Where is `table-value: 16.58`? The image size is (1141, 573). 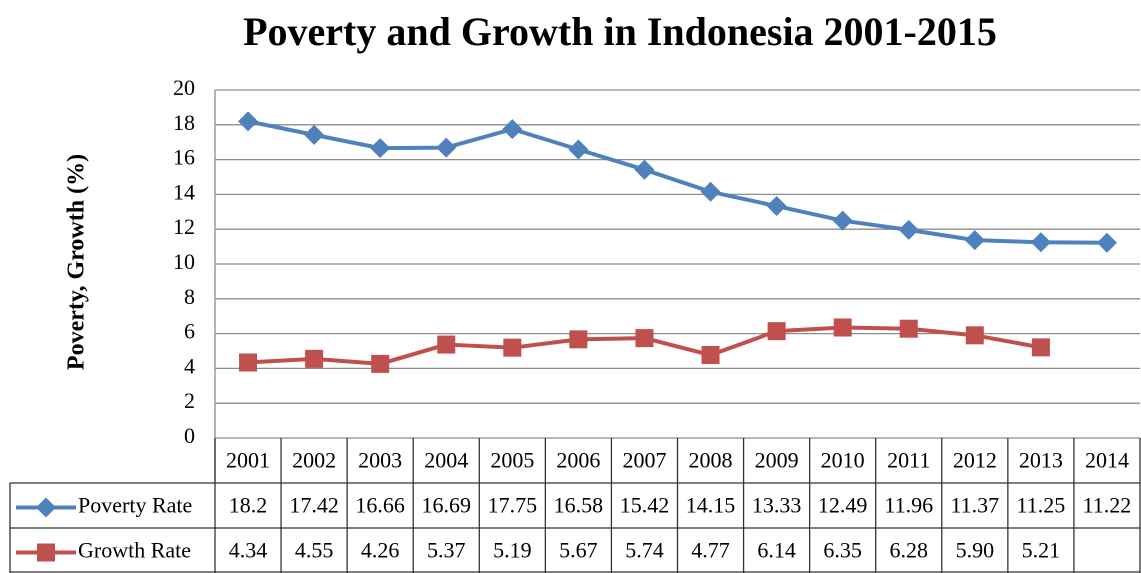
table-value: 16.58 is located at coordinates (579, 505).